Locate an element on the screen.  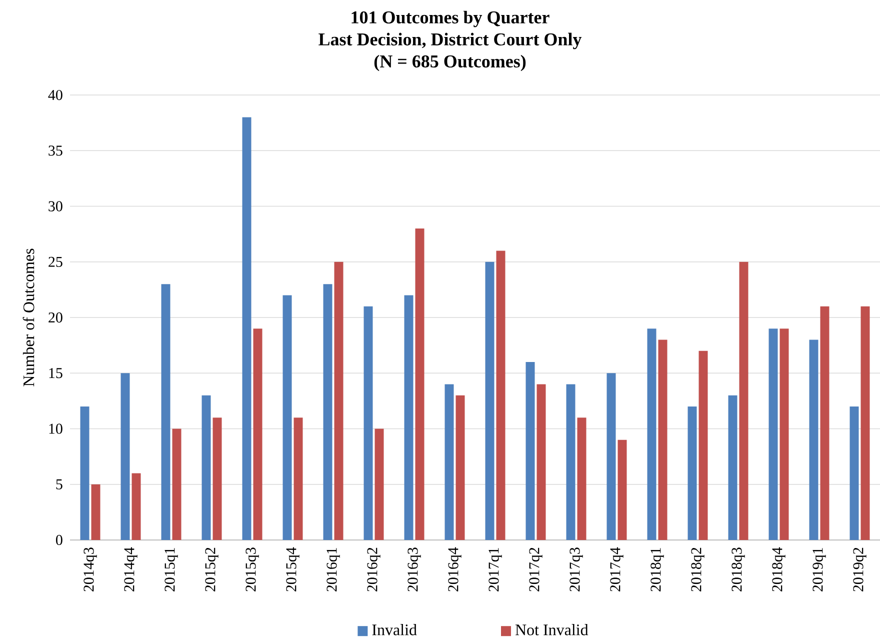
x-tick-label: 2014q3 is located at coordinates (90, 570).